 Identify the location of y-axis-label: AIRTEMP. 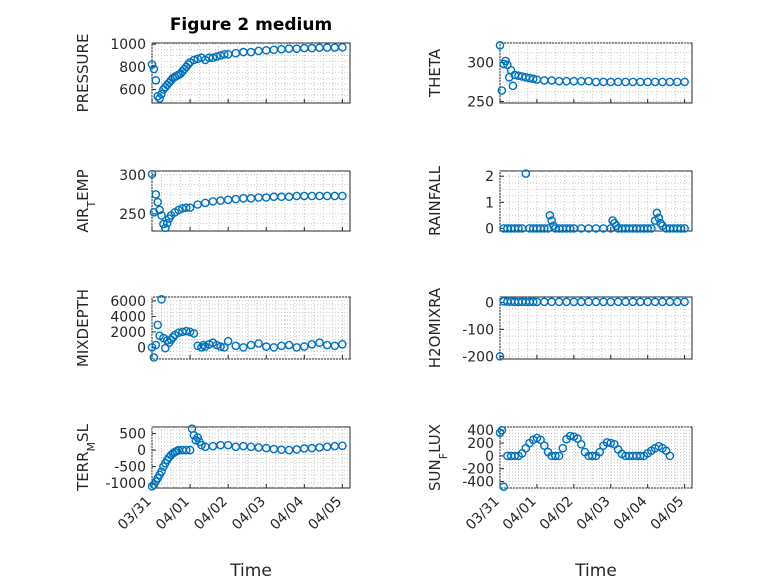
(86, 200).